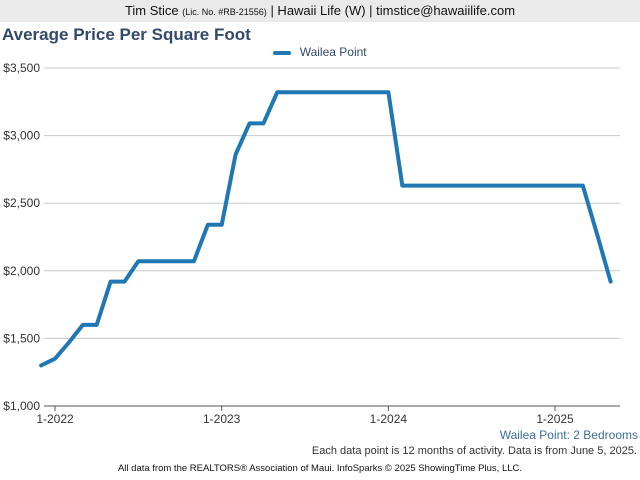 The image size is (640, 480). I want to click on chart-title: Average Price Per Square Foot, so click(126, 34).